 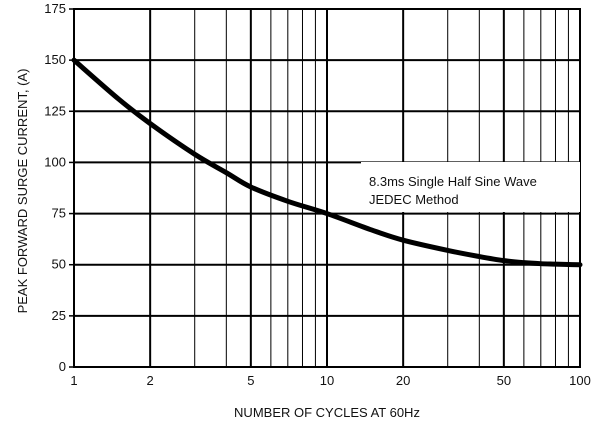 What do you see at coordinates (59, 264) in the screenshot?
I see `y-tick-label: 50` at bounding box center [59, 264].